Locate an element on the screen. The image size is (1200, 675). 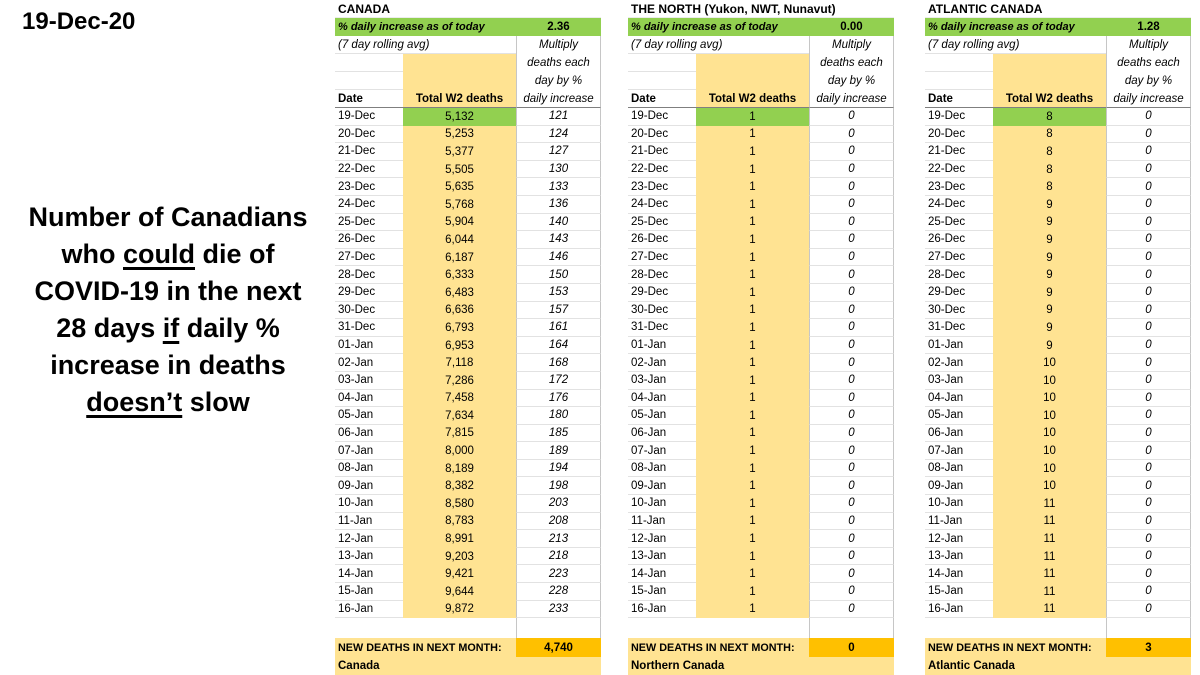
table-row: 09-Jan 8,382 198 is located at coordinates (468, 486).